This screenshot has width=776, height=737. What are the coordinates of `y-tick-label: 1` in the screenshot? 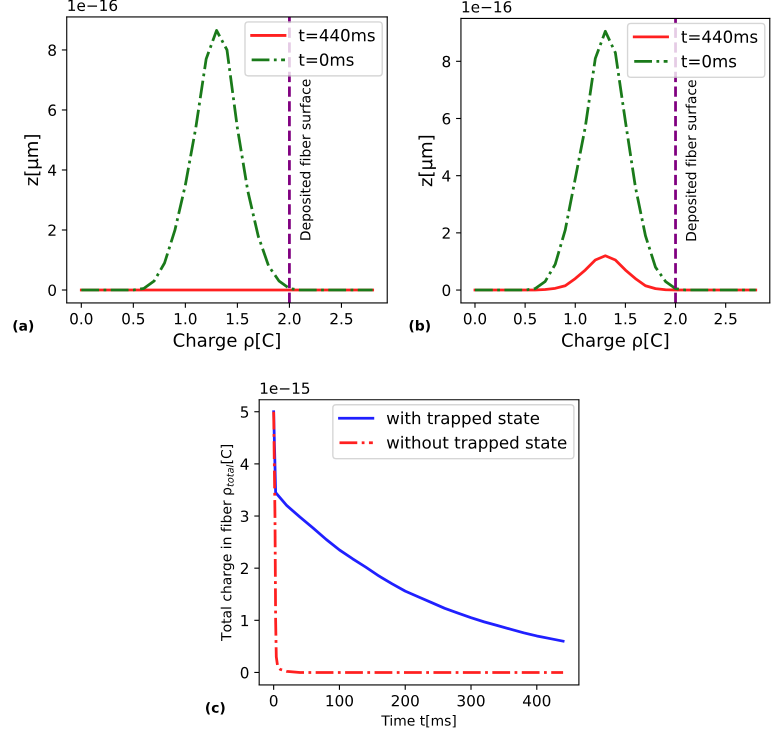 It's located at (244, 620).